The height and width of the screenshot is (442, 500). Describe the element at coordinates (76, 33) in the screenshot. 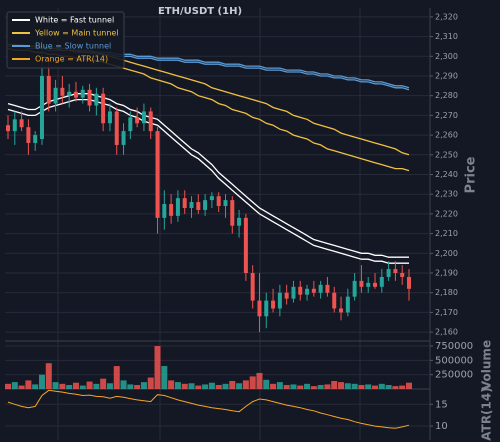

I see `legend-label: Yellow = Main tunnel` at that location.